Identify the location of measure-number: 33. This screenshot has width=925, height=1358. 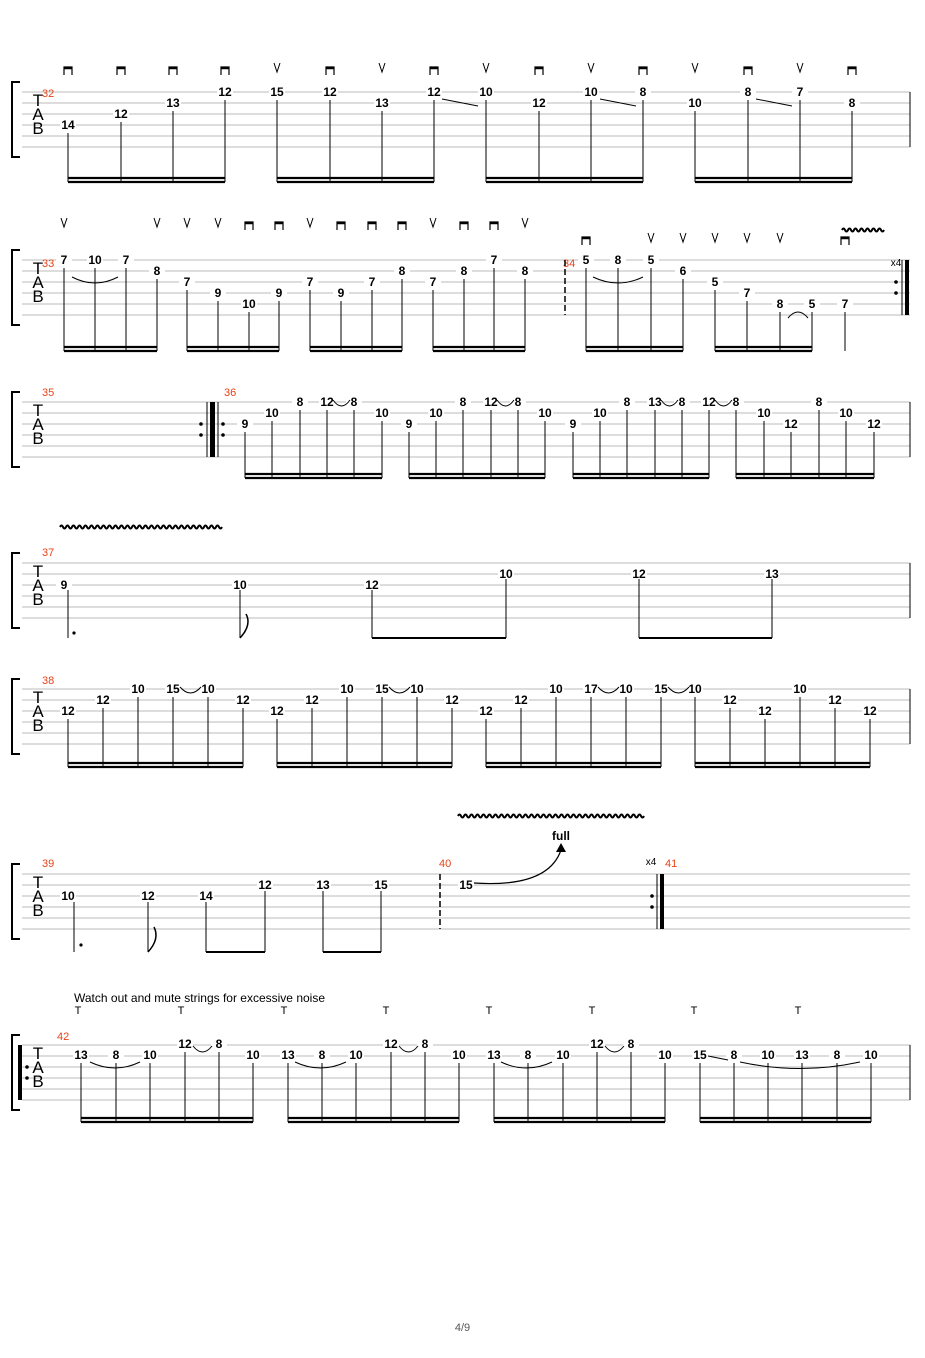
(48, 264).